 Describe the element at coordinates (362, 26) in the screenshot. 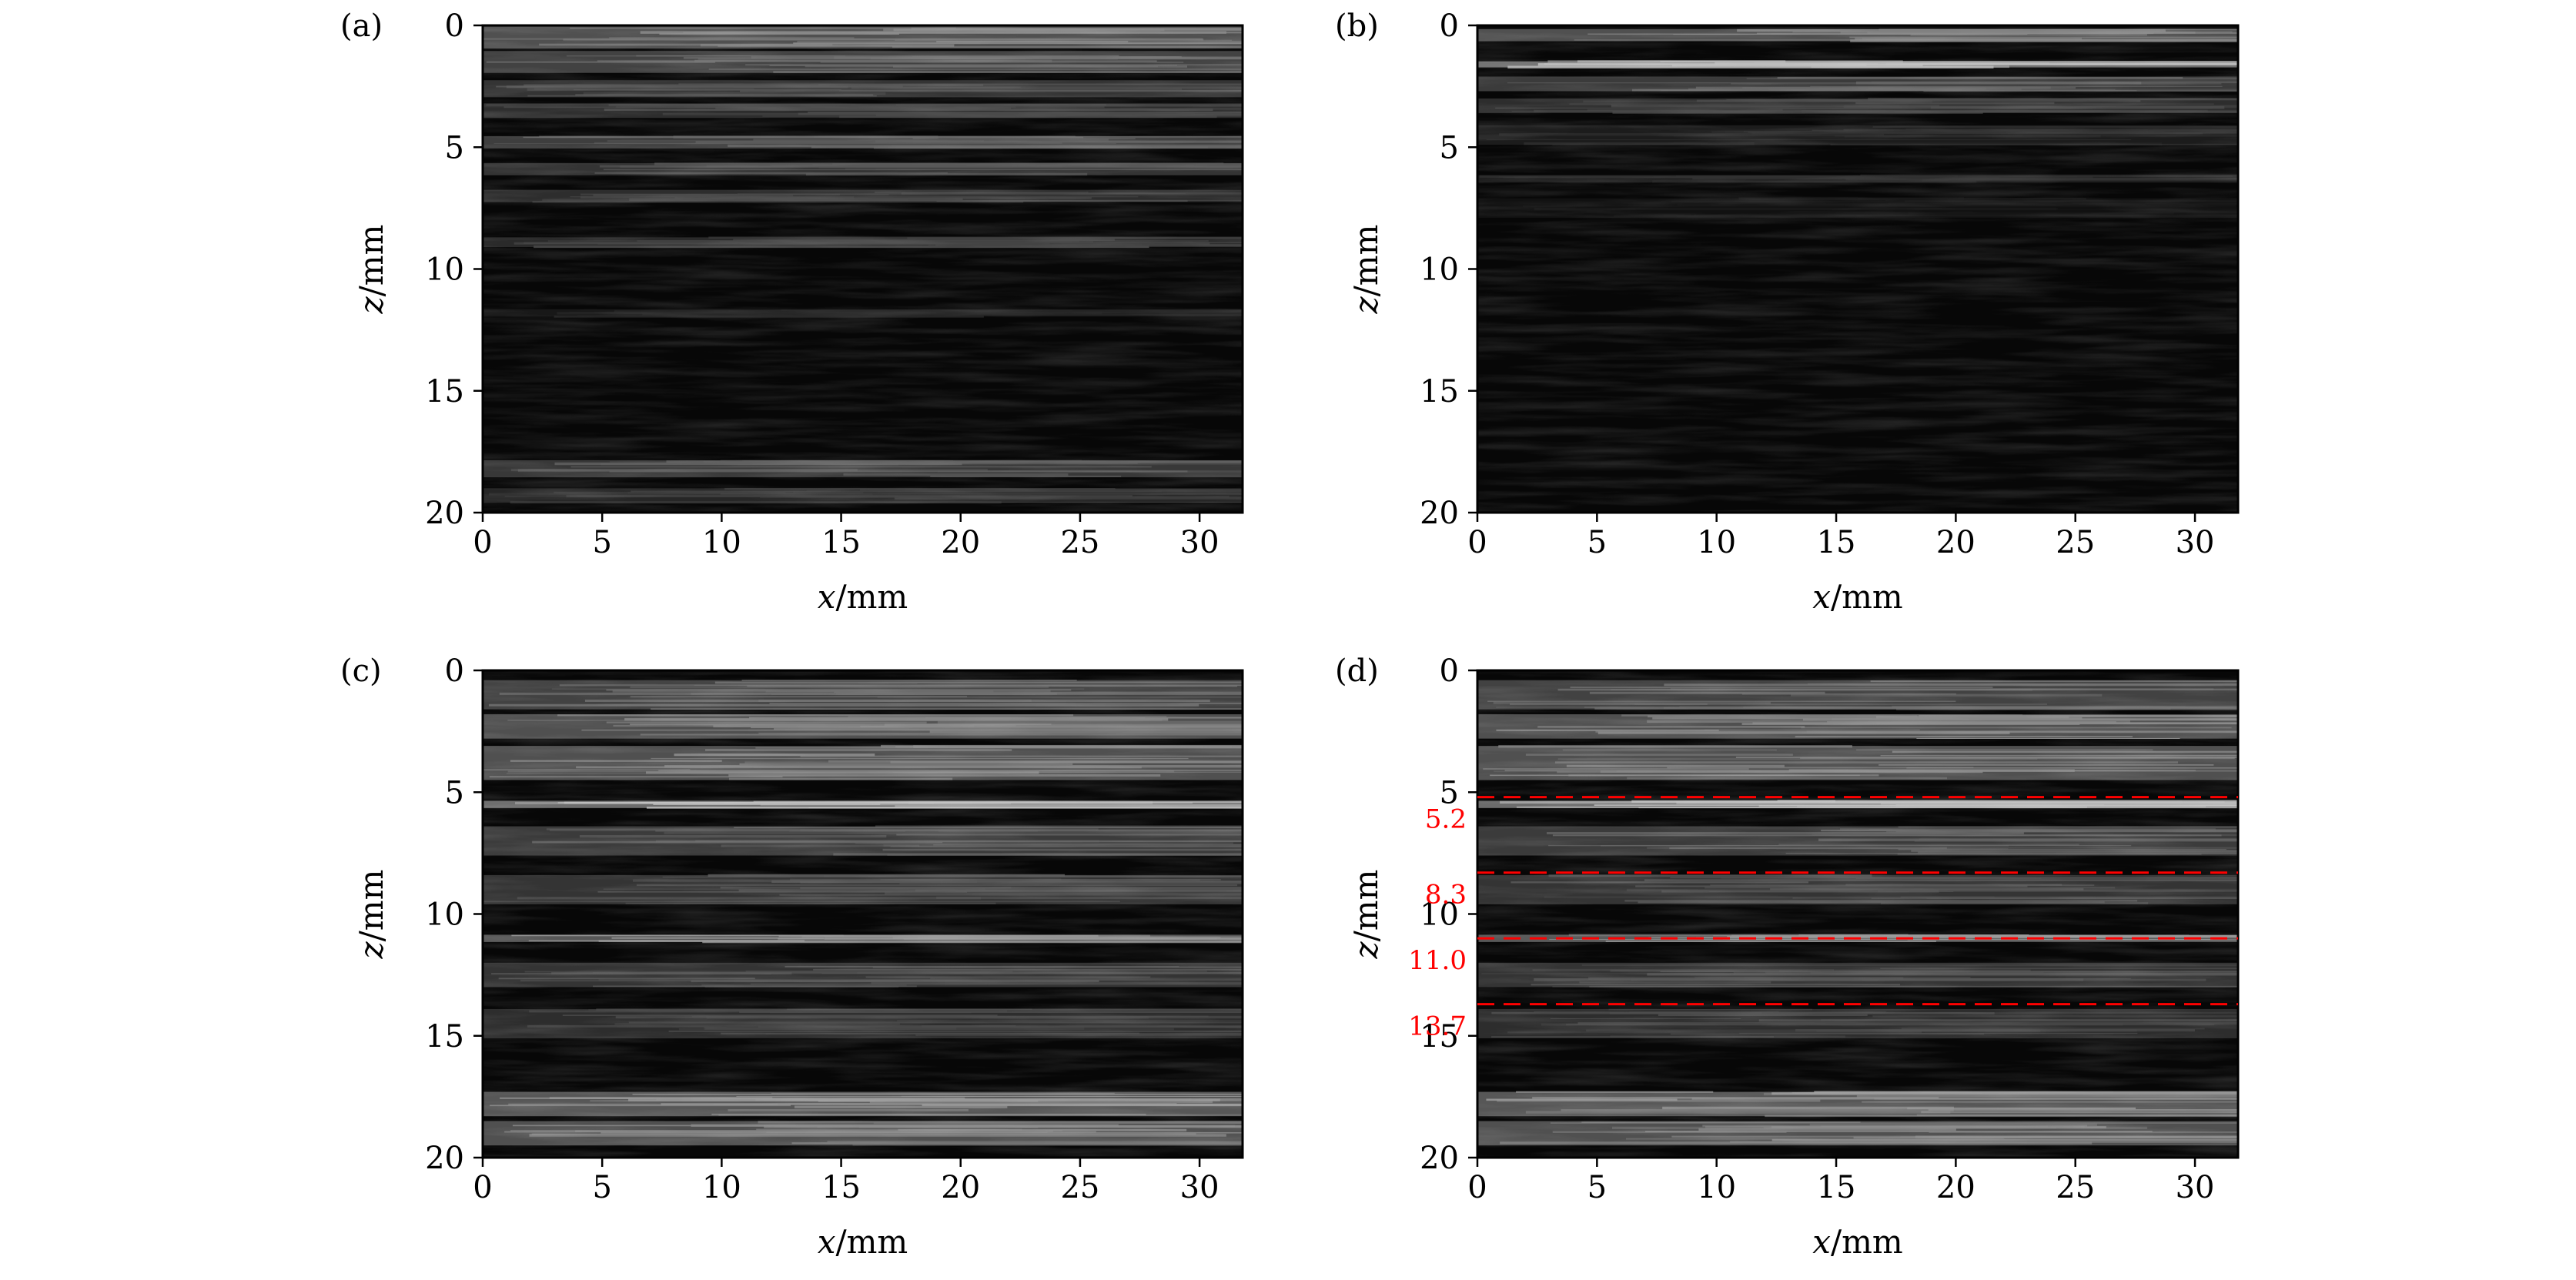

I see `panel-label: (a)` at that location.